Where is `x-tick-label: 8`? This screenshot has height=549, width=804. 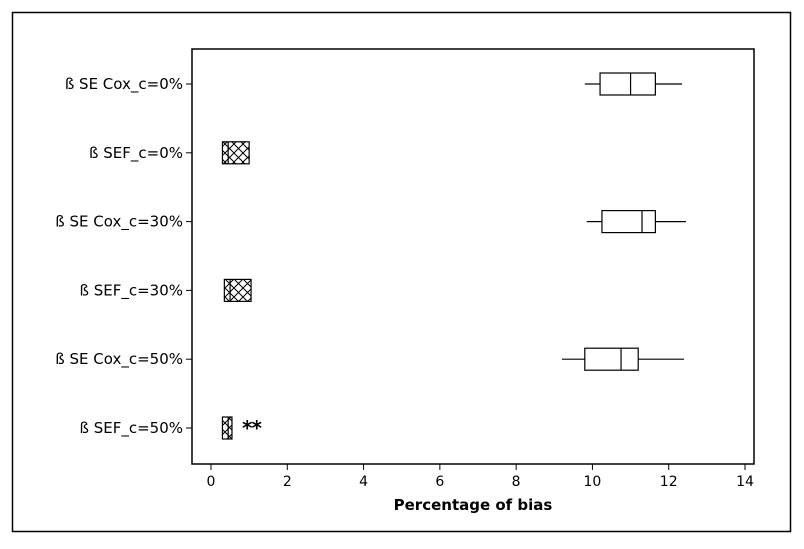
x-tick-label: 8 is located at coordinates (516, 482).